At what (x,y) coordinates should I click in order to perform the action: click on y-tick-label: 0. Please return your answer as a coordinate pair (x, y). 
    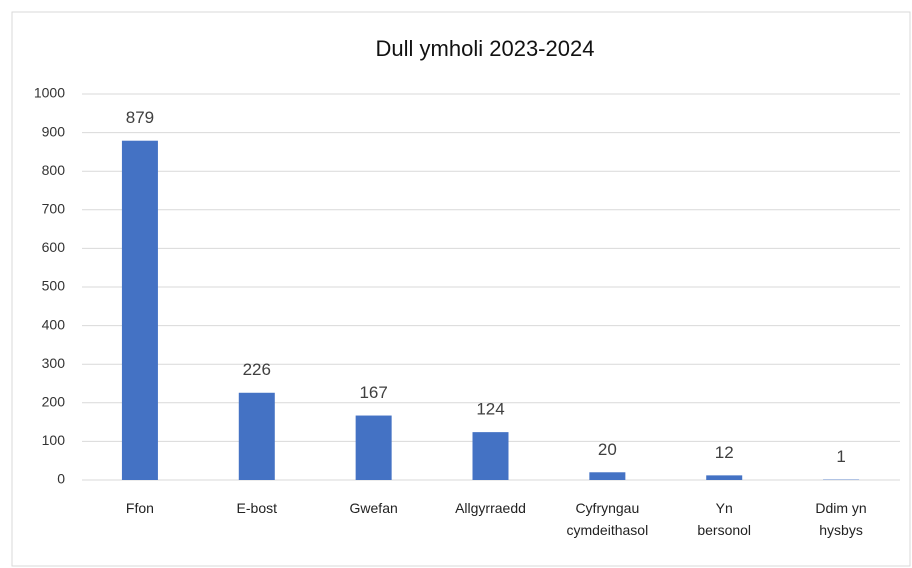
    Looking at the image, I should click on (61, 479).